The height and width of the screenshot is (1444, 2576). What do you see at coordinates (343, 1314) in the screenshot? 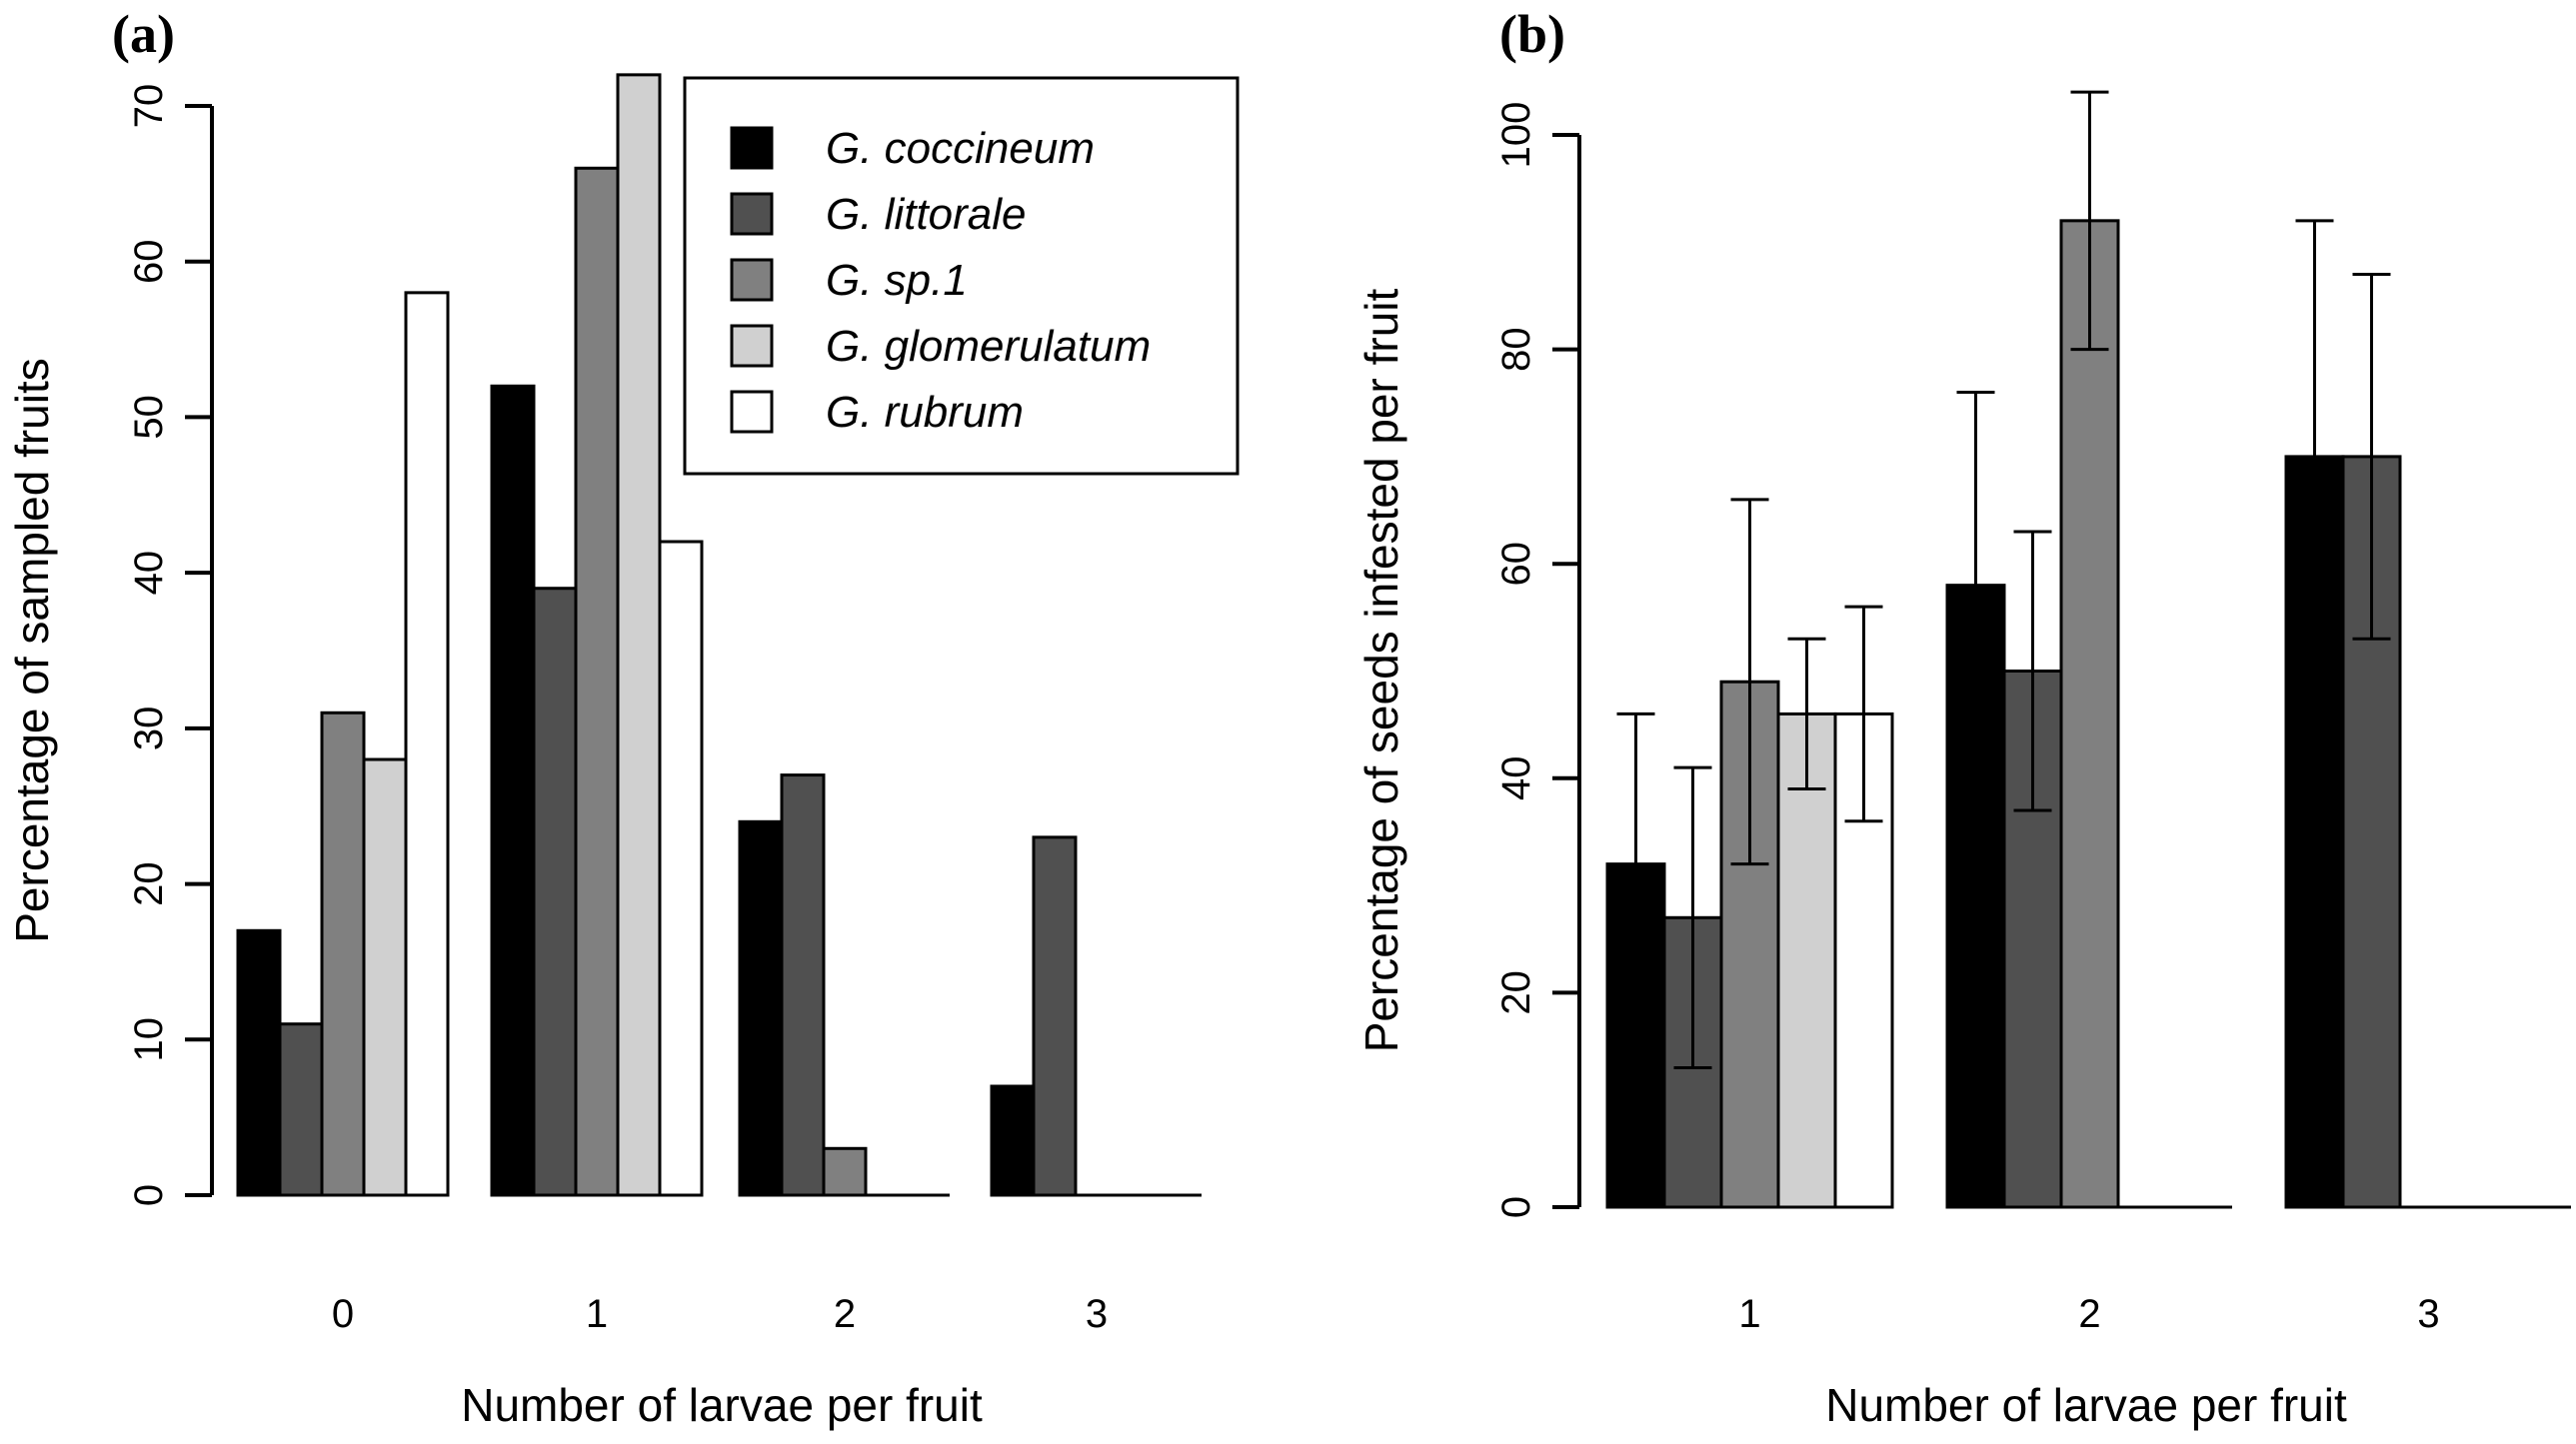
I see `x-tick-label-0: 0` at bounding box center [343, 1314].